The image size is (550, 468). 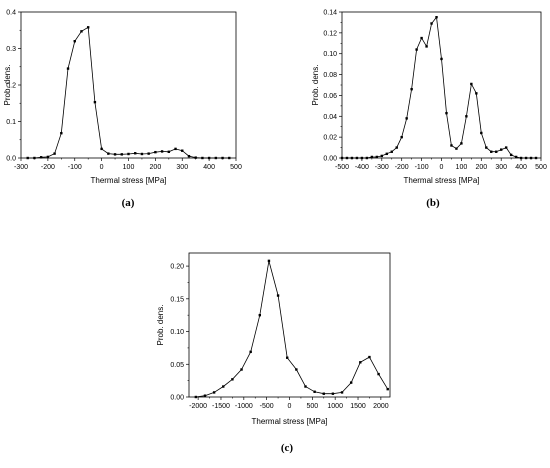 I want to click on panel-label: (c), so click(x=287, y=448).